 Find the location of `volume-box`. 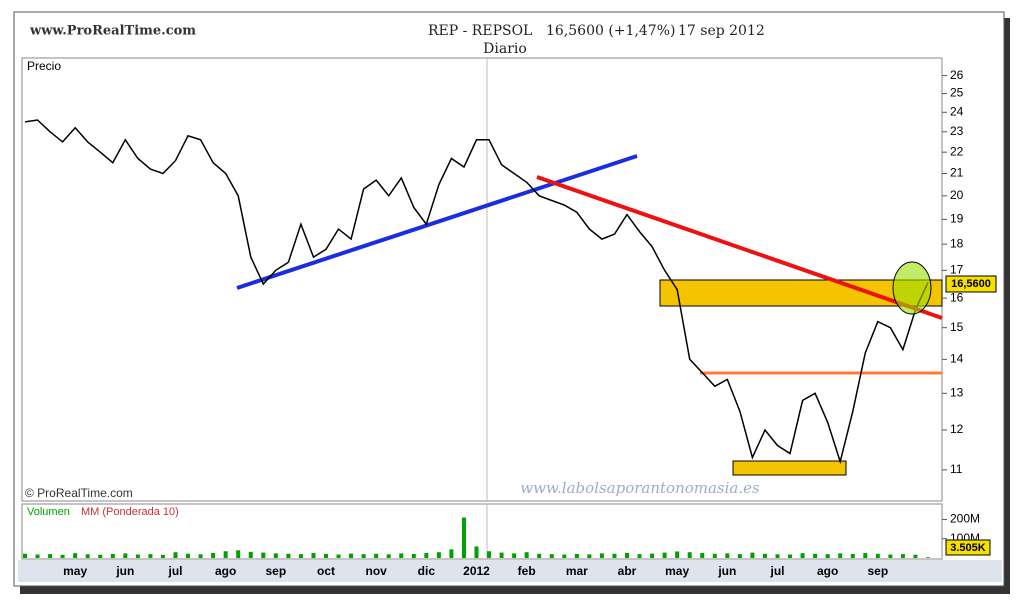

volume-box is located at coordinates (968, 547).